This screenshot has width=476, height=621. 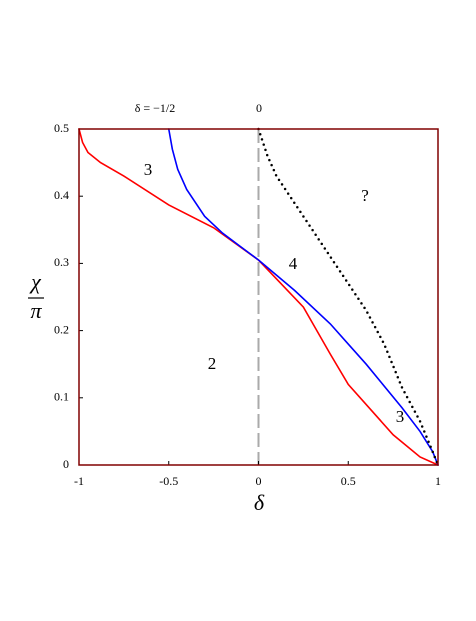 I want to click on y-axis-label-denominator: π, so click(x=36, y=310).